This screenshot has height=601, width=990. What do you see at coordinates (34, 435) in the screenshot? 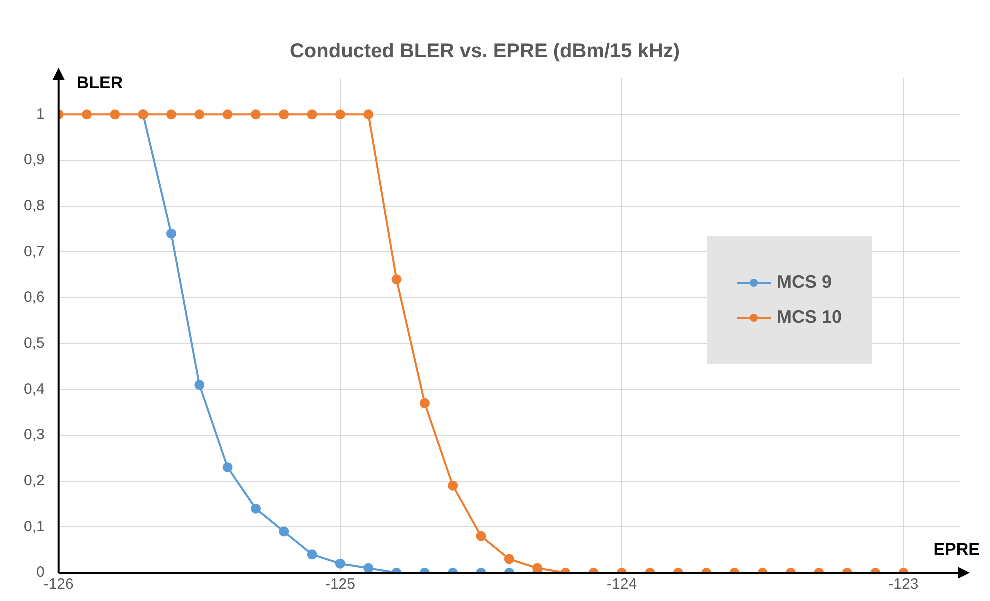
I see `y-tick-label: 0,3` at bounding box center [34, 435].